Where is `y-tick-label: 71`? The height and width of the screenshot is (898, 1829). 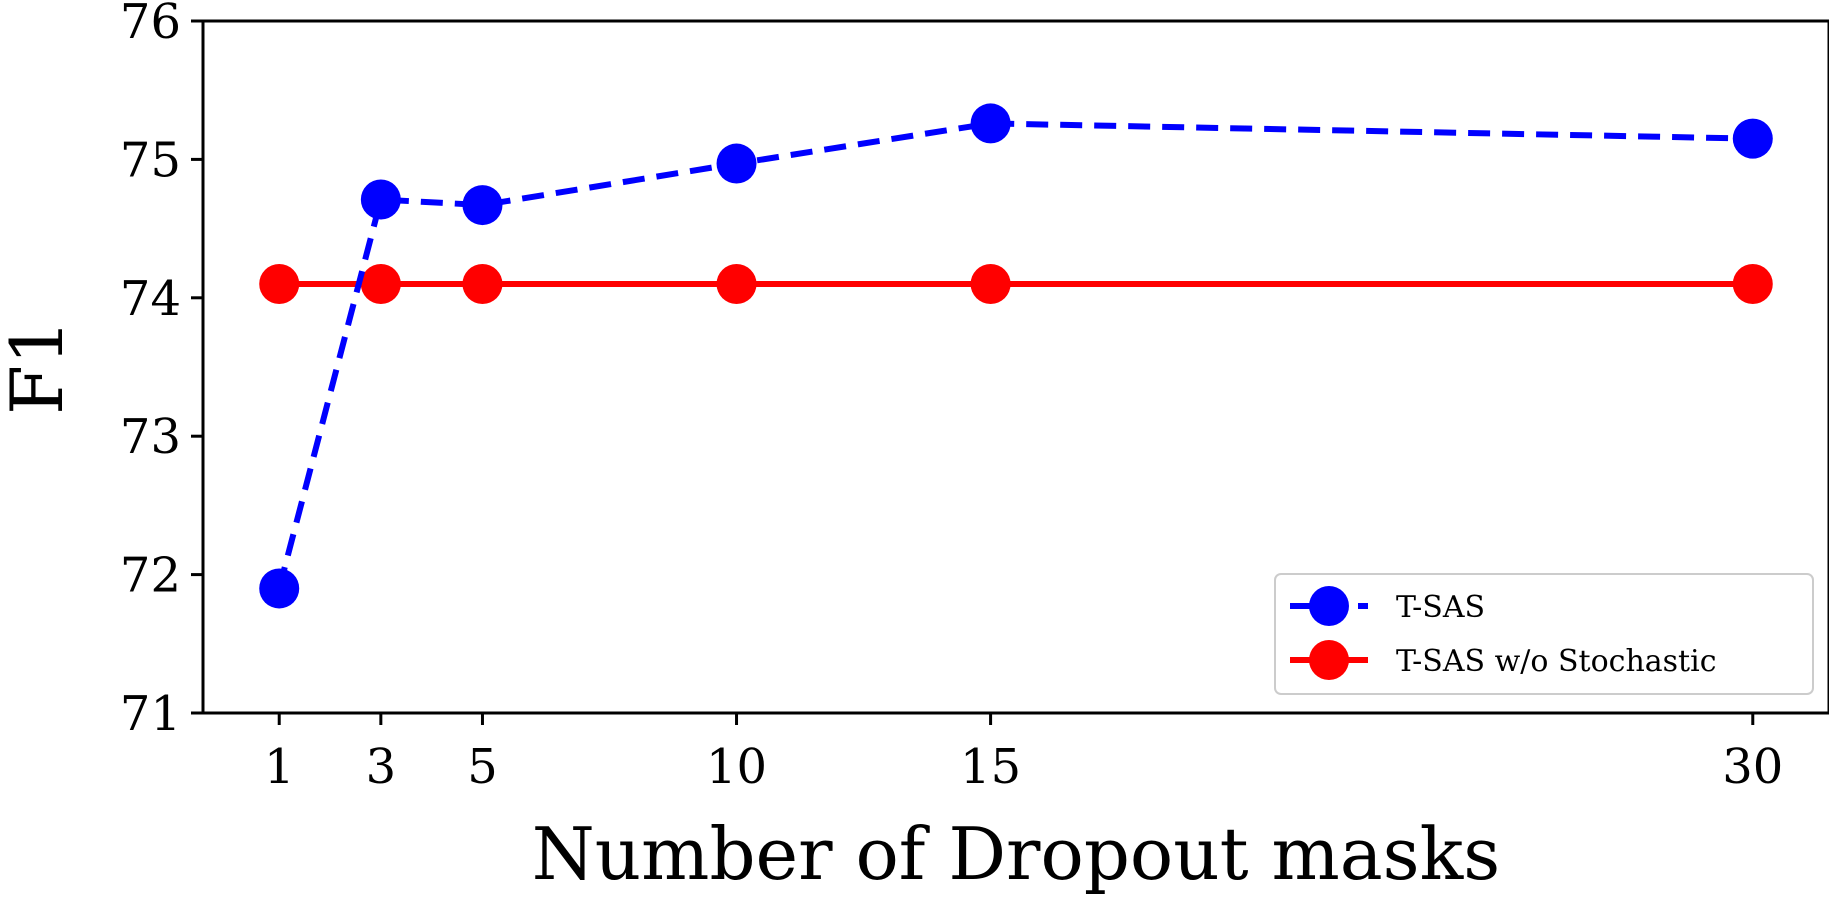 y-tick-label: 71 is located at coordinates (150, 714).